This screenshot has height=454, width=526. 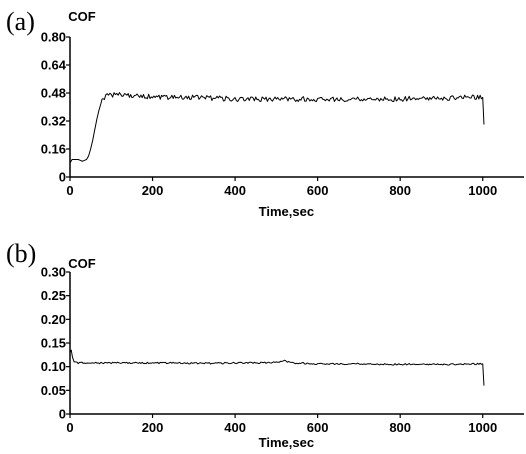 What do you see at coordinates (53, 93) in the screenshot?
I see `y-tick-label: 0.48` at bounding box center [53, 93].